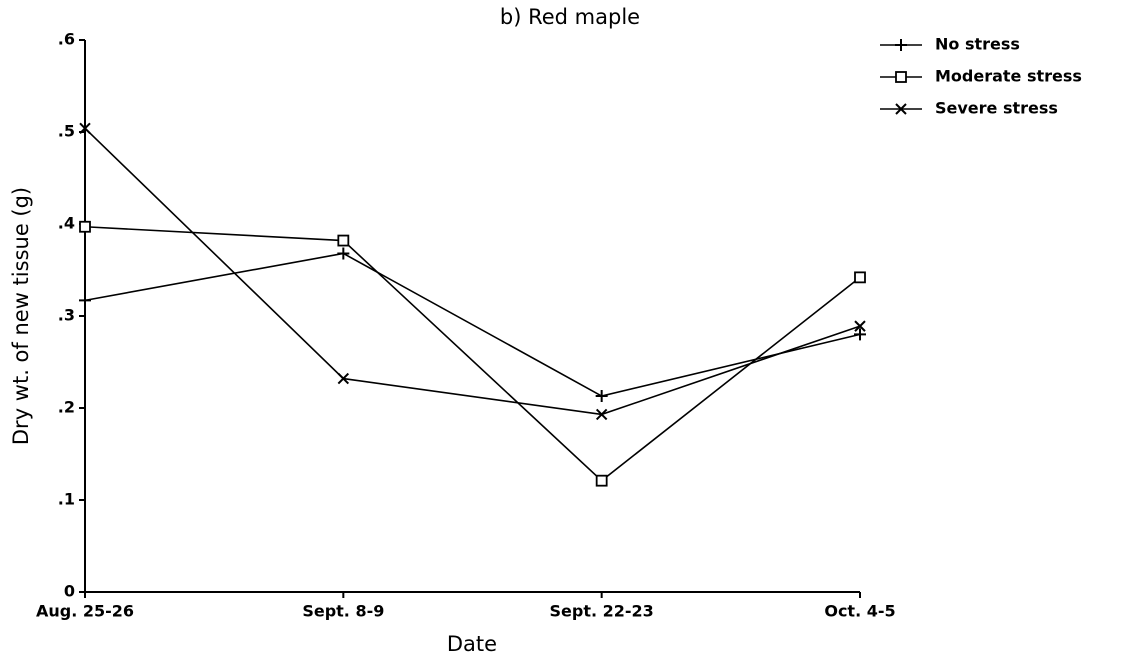  What do you see at coordinates (602, 611) in the screenshot?
I see `x-tick-label: Sept. 22-23` at bounding box center [602, 611].